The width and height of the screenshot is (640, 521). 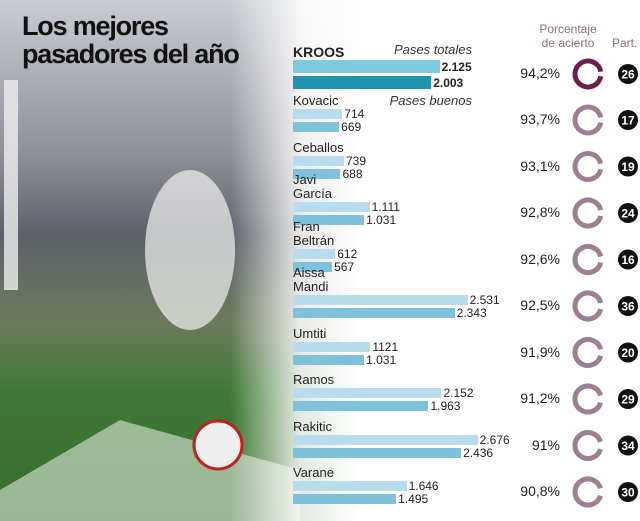 I want to click on legend-total: Pases totales, so click(x=432, y=49).